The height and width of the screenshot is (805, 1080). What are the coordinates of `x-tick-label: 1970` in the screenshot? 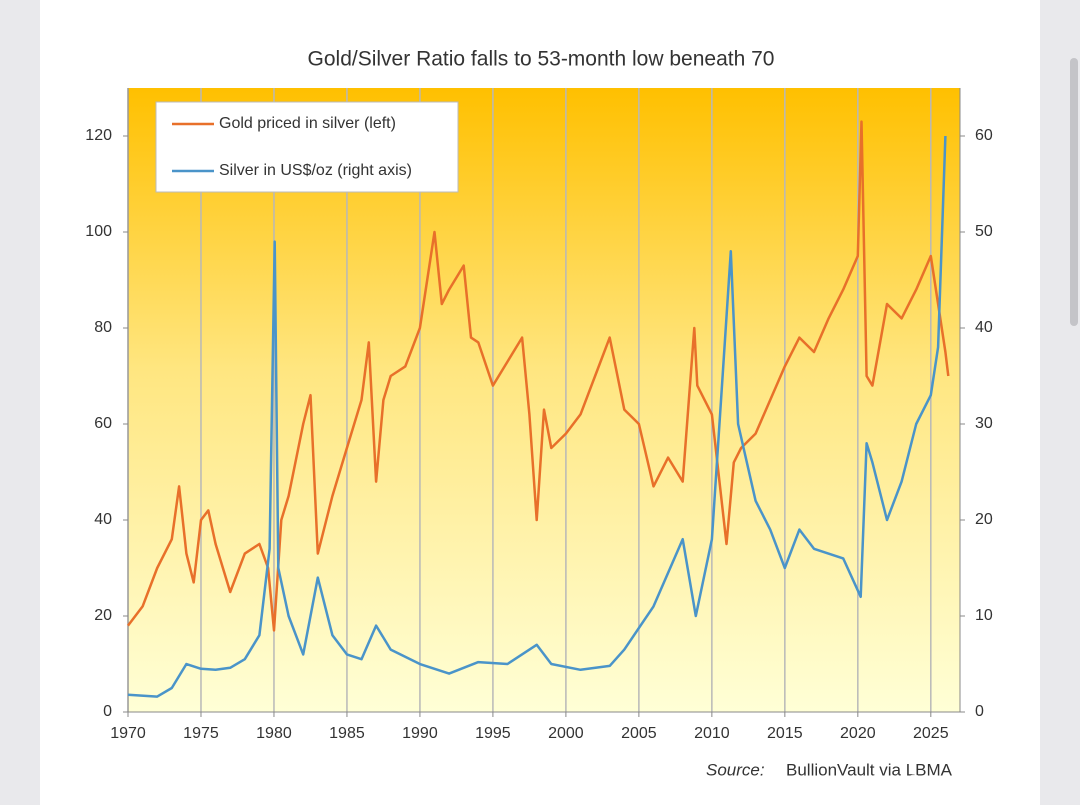 It's located at (128, 733).